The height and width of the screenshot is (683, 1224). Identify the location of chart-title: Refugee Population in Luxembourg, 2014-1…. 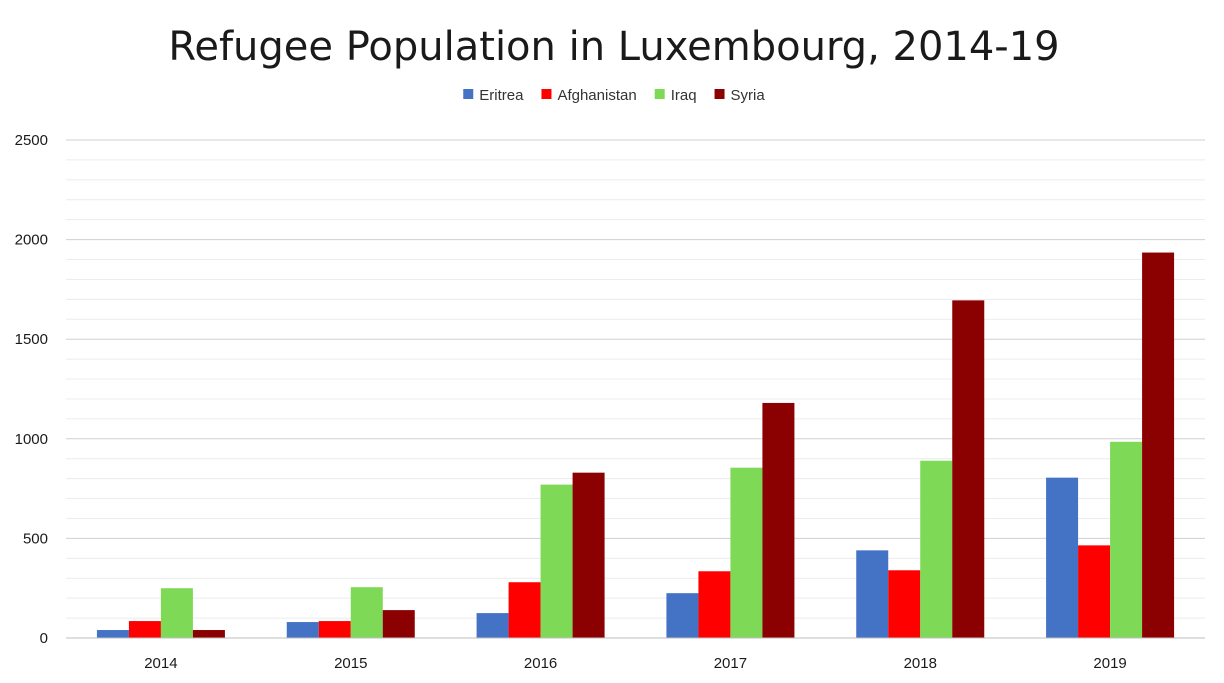
(613, 47).